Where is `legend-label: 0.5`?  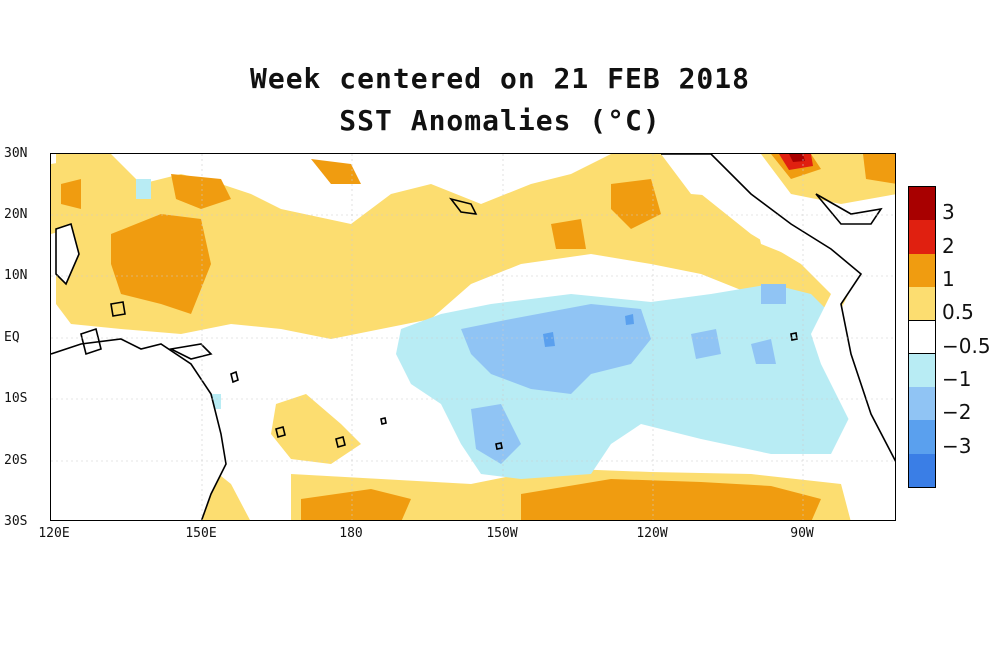 legend-label: 0.5 is located at coordinates (958, 312).